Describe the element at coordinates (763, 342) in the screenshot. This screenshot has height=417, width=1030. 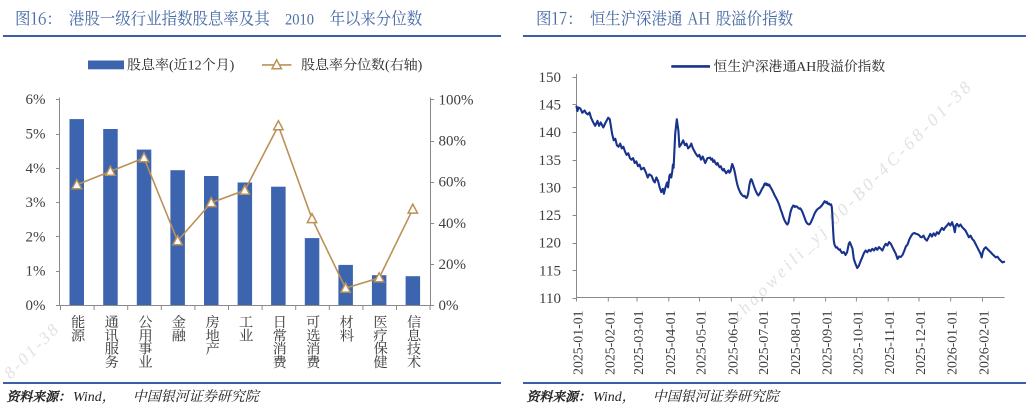
I see `svg-text: 2025-07-01` at that location.